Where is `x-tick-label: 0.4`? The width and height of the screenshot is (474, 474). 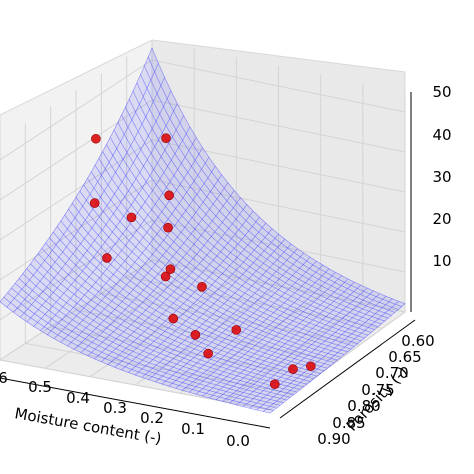 x-tick-label: 0.4 is located at coordinates (78, 398).